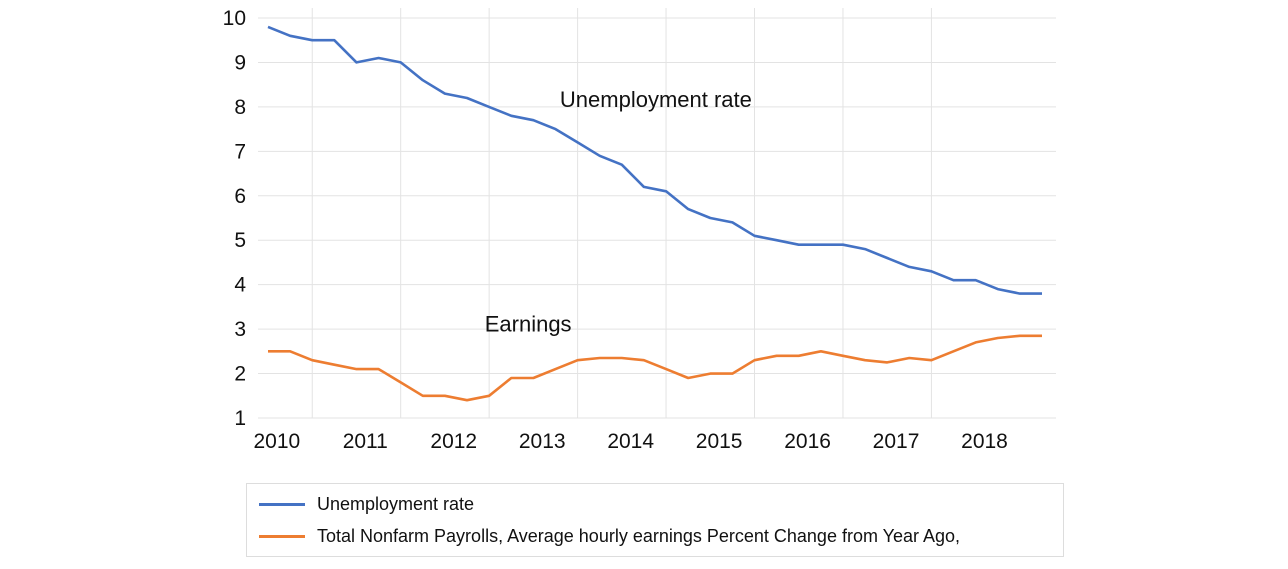 The height and width of the screenshot is (569, 1288). What do you see at coordinates (655, 368) in the screenshot?
I see `earnings-line` at bounding box center [655, 368].